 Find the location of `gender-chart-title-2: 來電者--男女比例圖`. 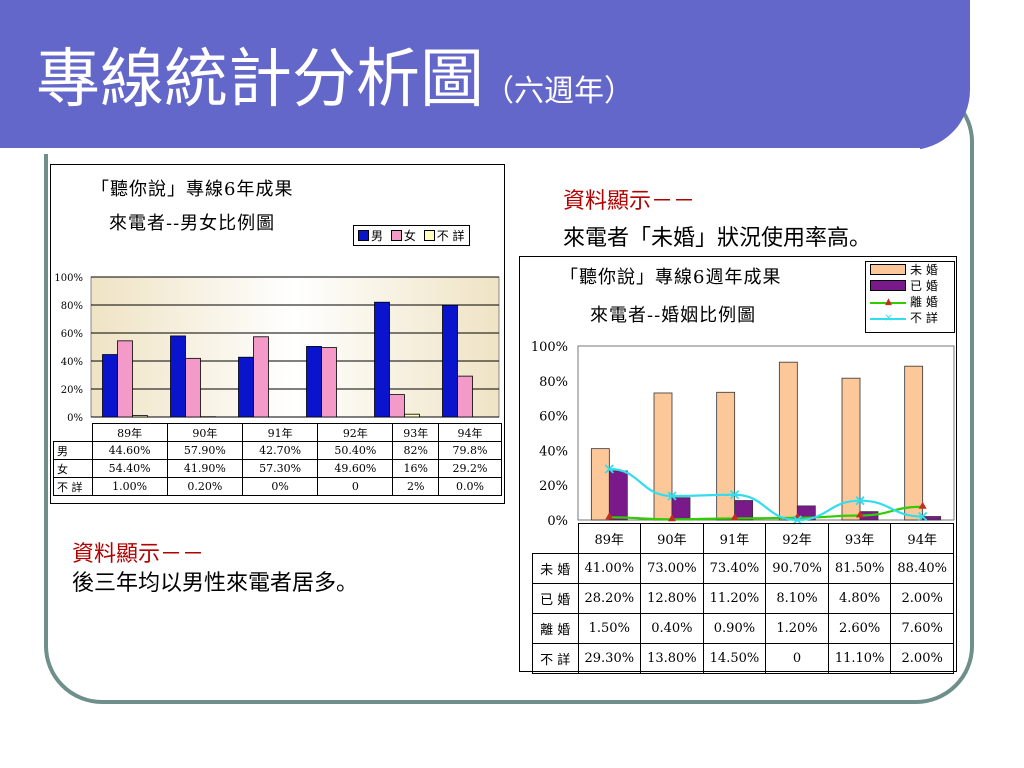

gender-chart-title-2: 來電者--男女比例圖 is located at coordinates (192, 223).